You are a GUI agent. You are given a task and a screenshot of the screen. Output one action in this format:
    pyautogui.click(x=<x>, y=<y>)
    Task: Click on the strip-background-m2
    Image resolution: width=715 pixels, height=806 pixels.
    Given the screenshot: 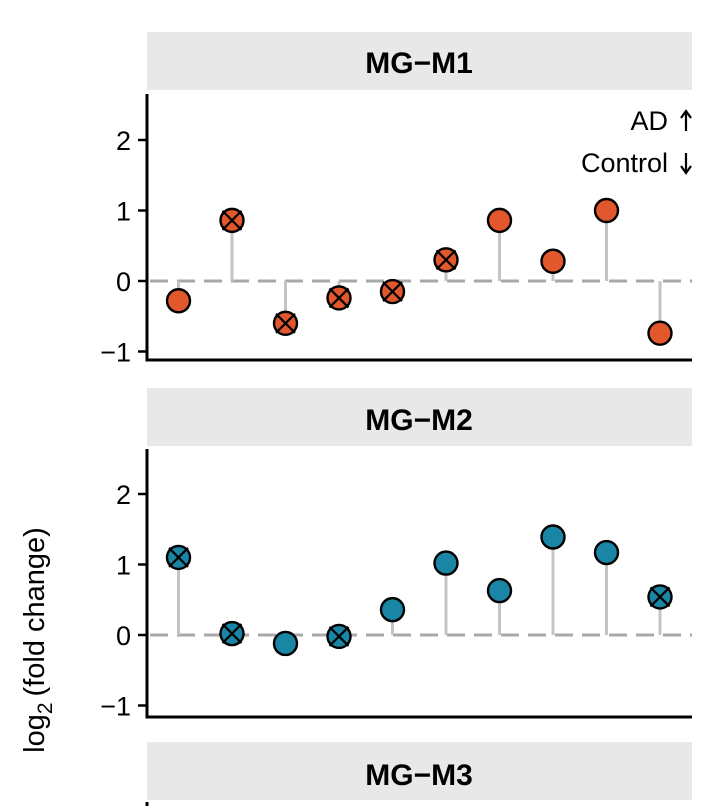 What is the action you would take?
    pyautogui.click(x=419, y=417)
    